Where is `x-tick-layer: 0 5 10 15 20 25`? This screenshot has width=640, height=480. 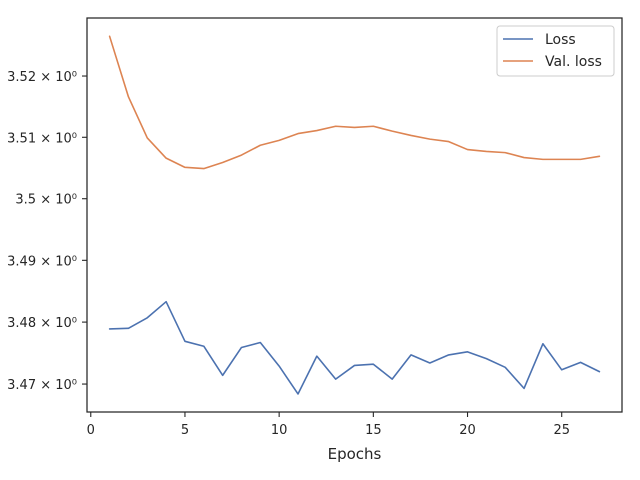
x-tick-layer: 0 5 10 15 20 25 is located at coordinates (328, 425).